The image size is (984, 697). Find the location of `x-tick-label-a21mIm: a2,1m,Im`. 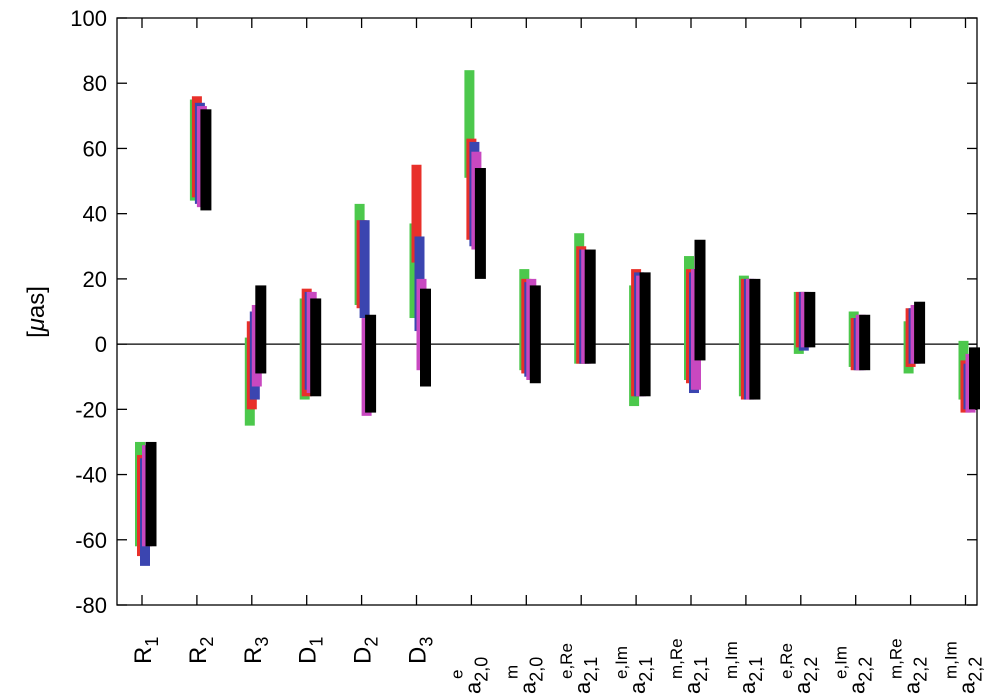

x-tick-label-a21mIm: a2,1m,Im is located at coordinates (744, 667).